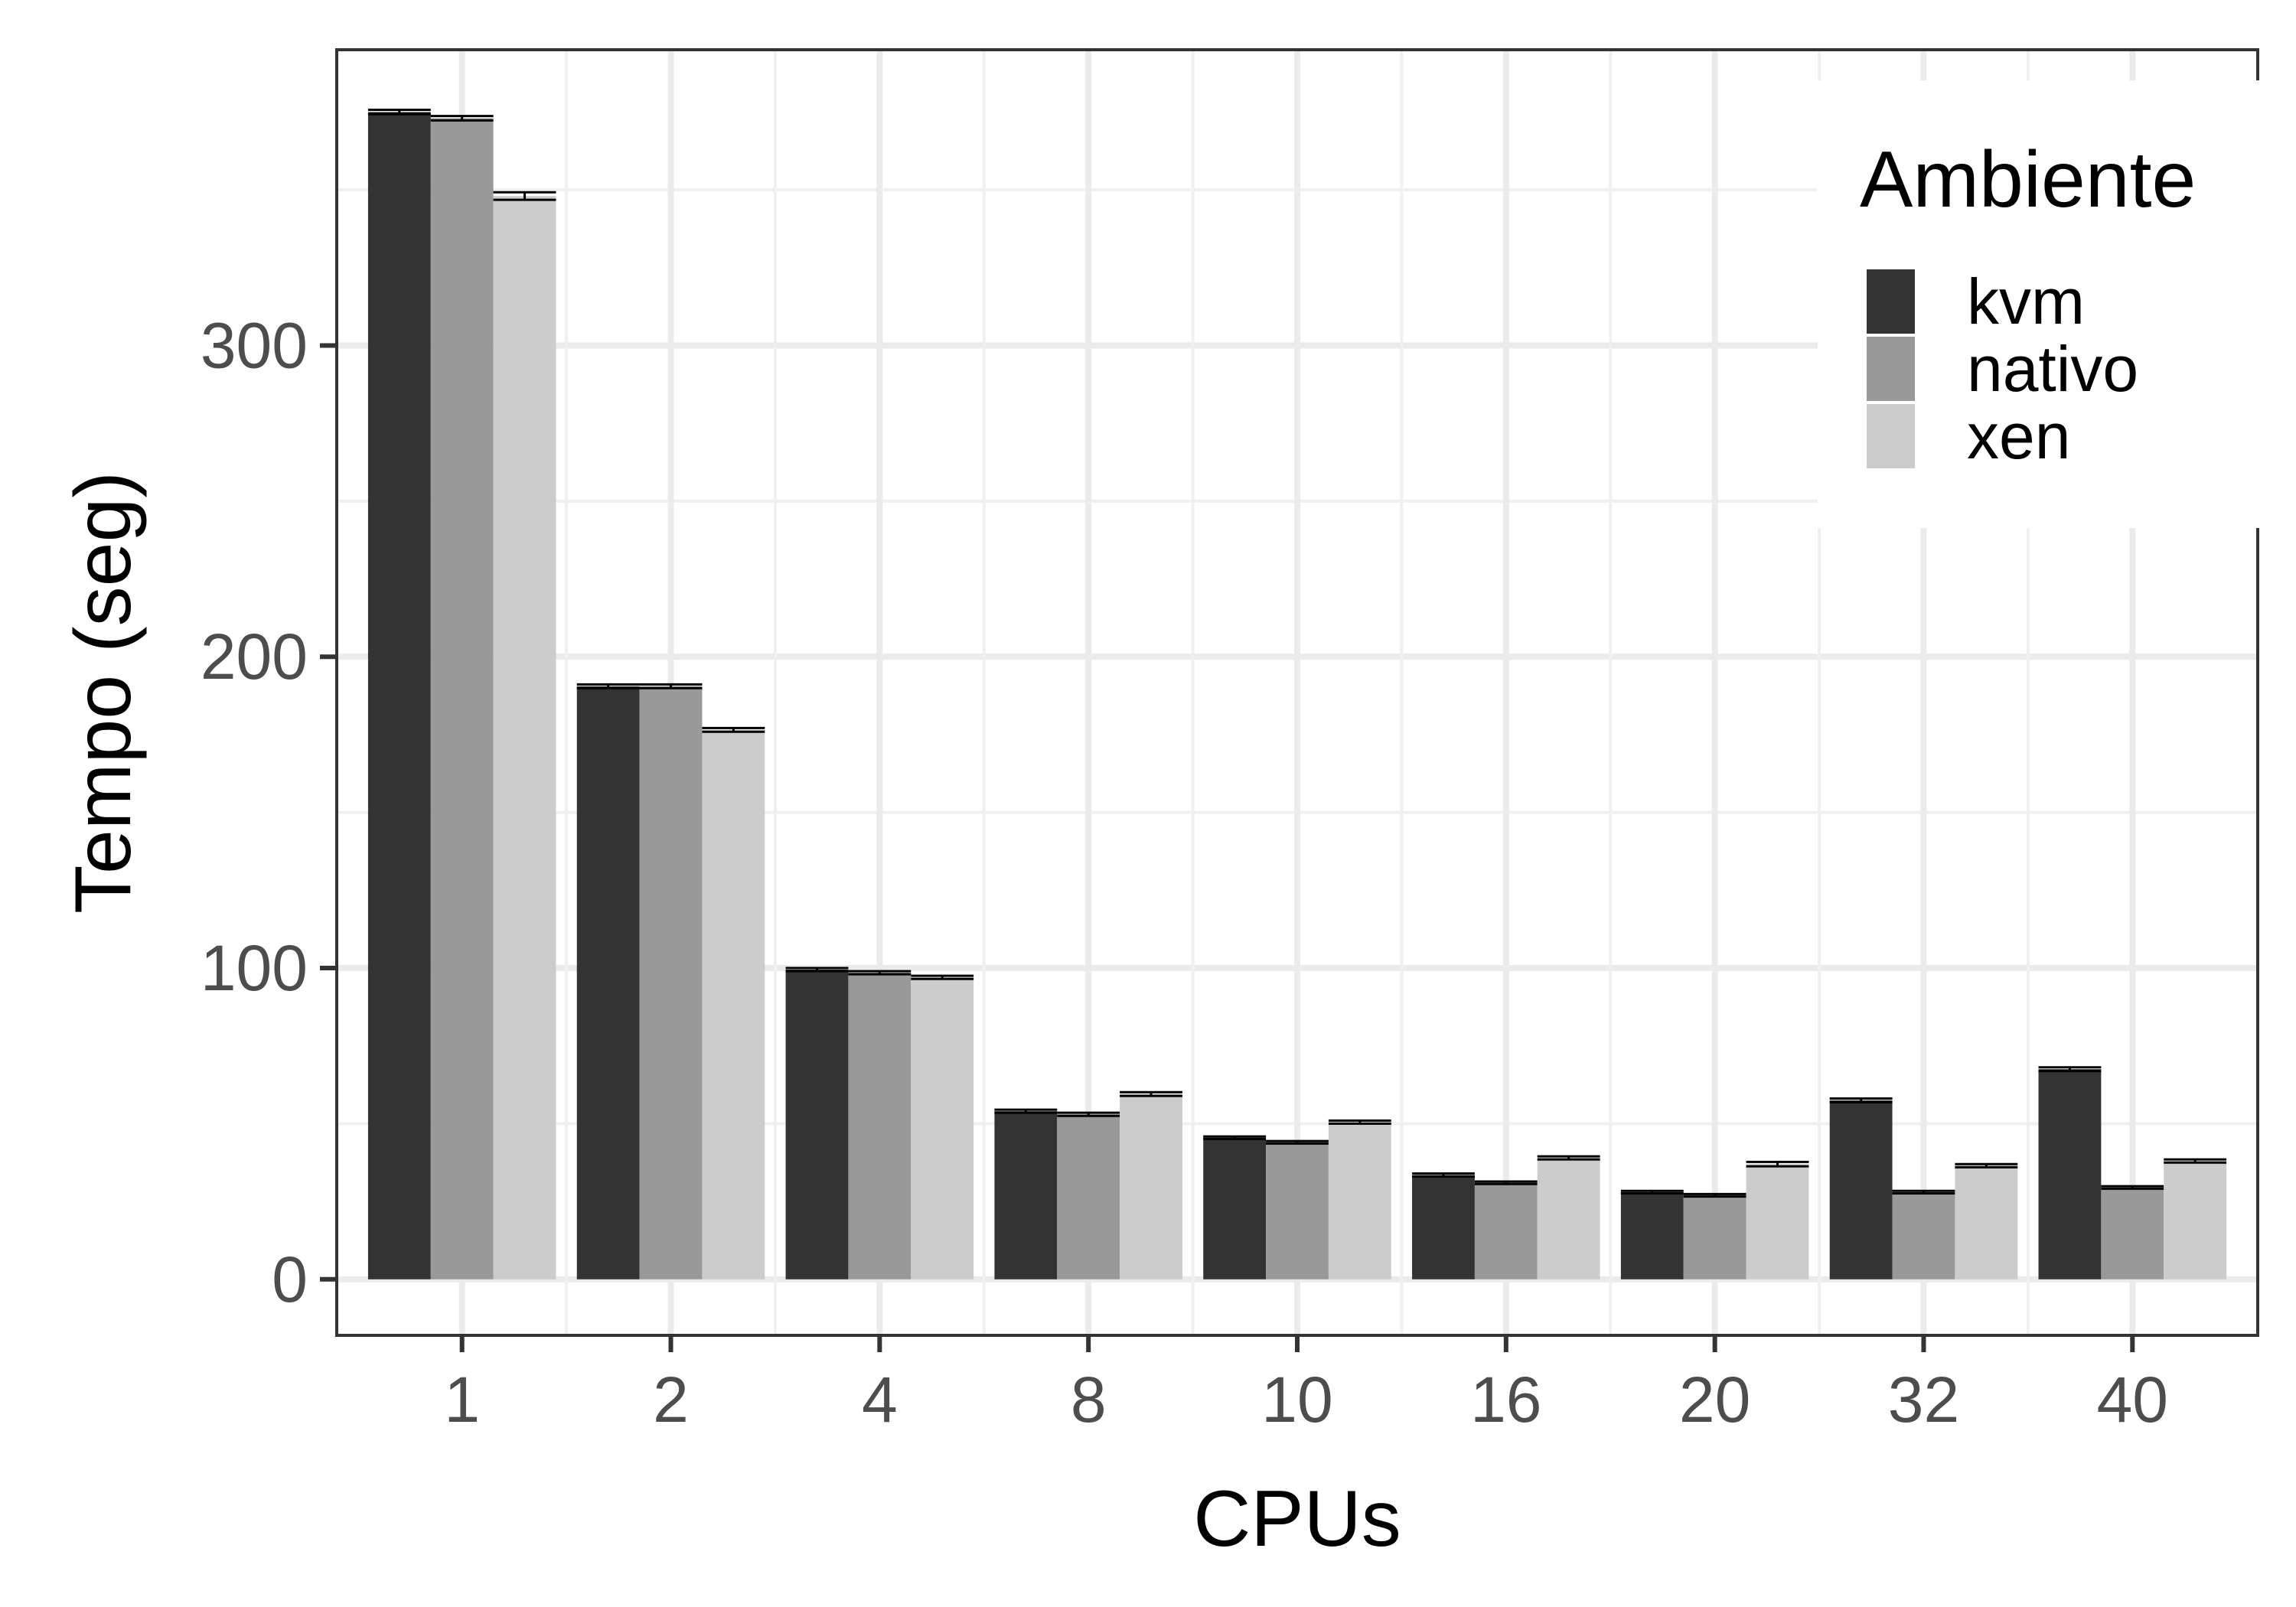  Describe the element at coordinates (1089, 1400) in the screenshot. I see `x-tick-label: 8` at that location.